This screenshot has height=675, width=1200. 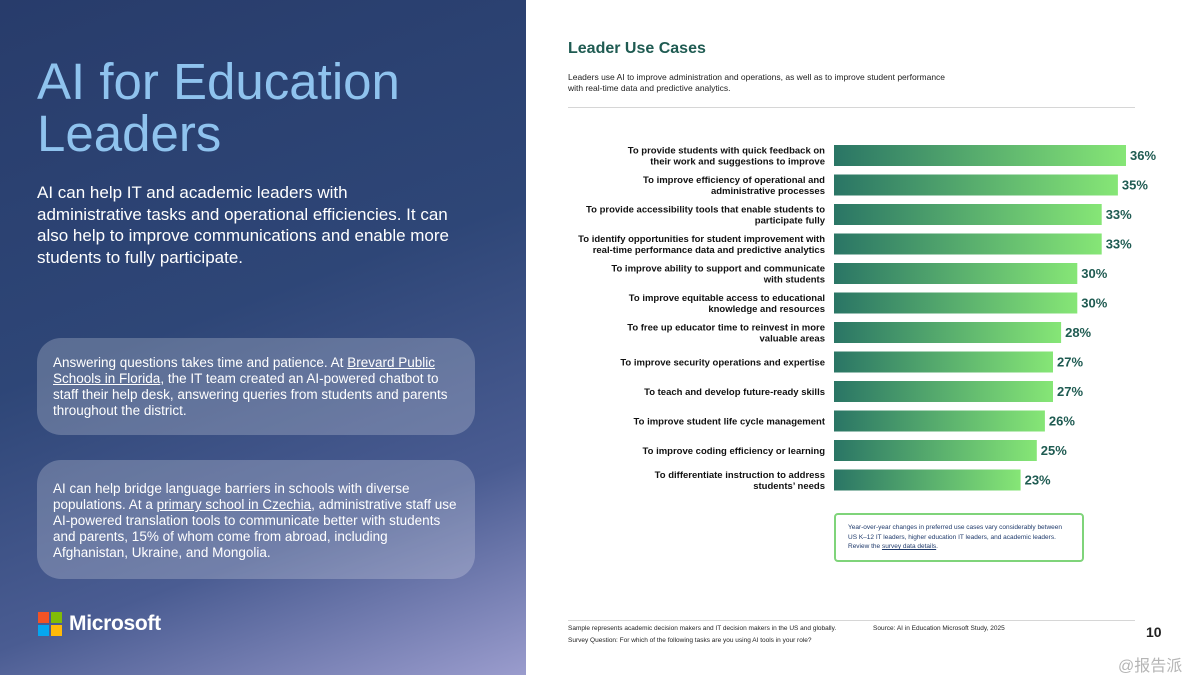 What do you see at coordinates (909, 546) in the screenshot?
I see `survey-data-details-link: survey data details` at bounding box center [909, 546].